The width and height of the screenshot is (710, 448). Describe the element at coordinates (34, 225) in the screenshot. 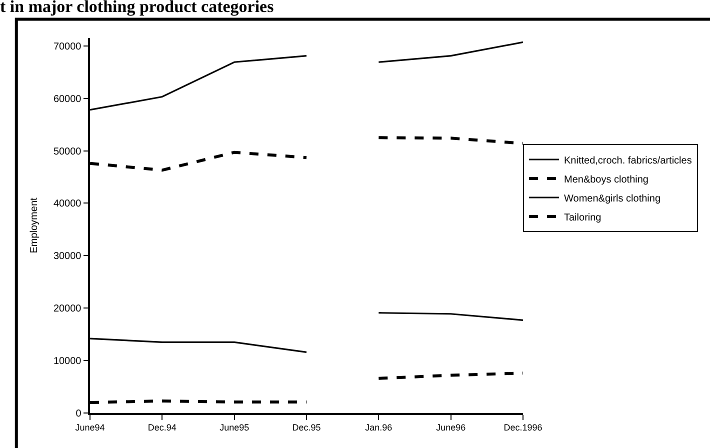

I see `y-axis-title: Employment` at that location.